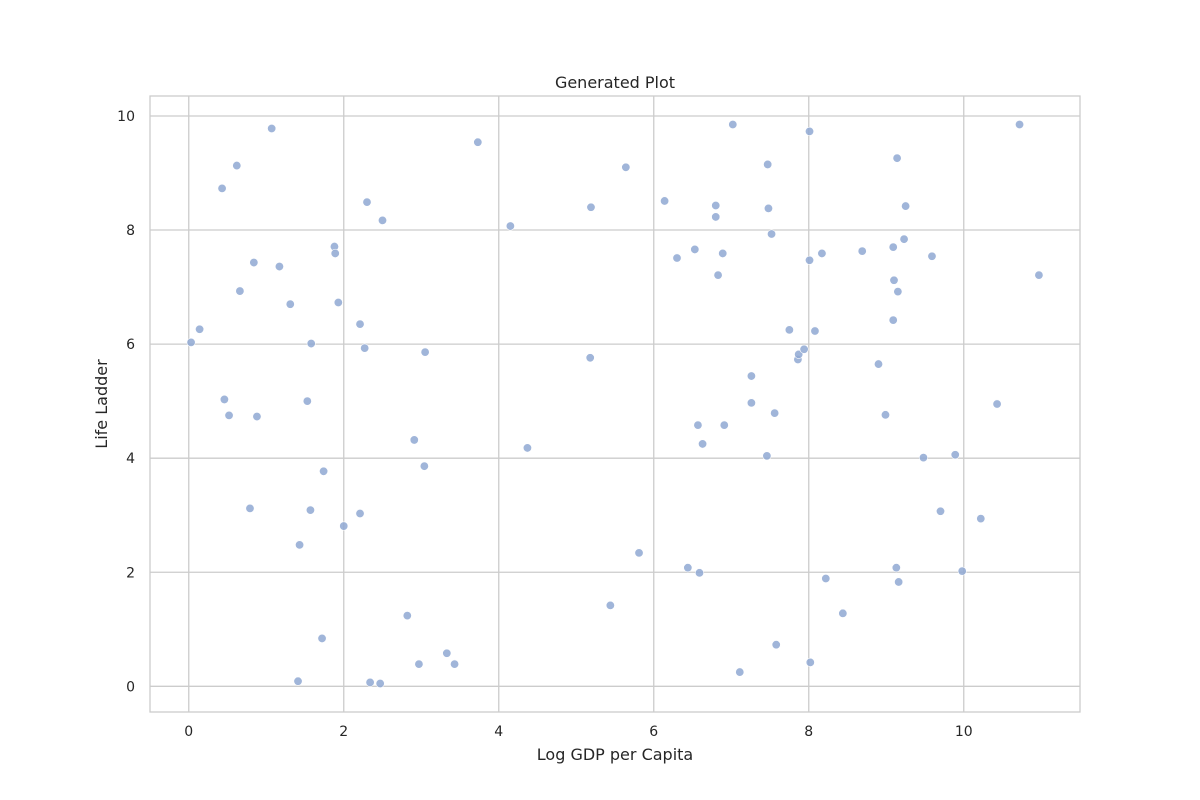 This screenshot has height=800, width=1200. What do you see at coordinates (578, 732) in the screenshot?
I see `x-tick-labels: 0 2 4 6 8 10` at bounding box center [578, 732].